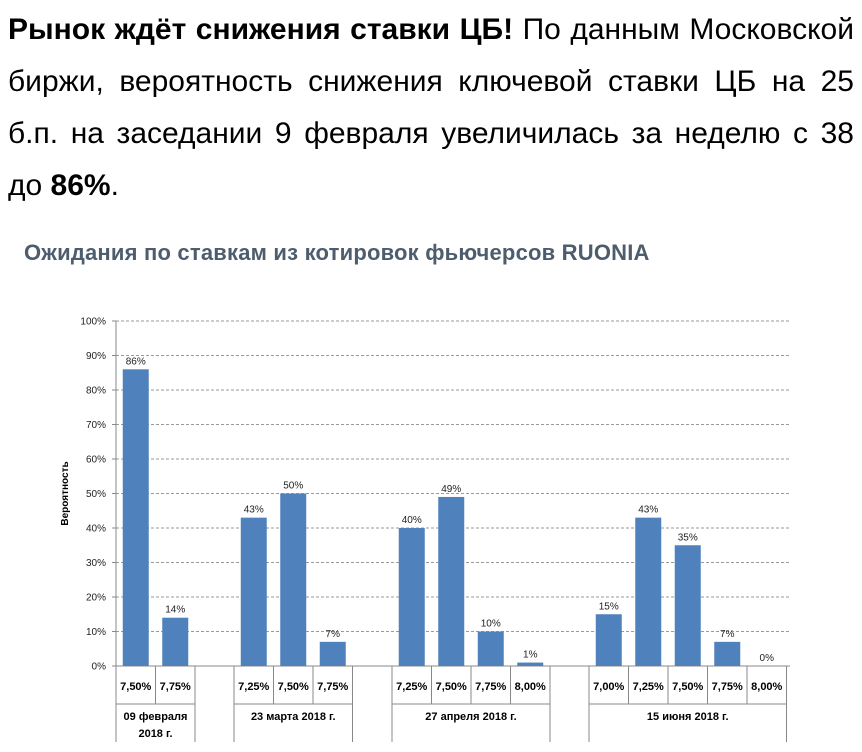 Image resolution: width=862 pixels, height=752 pixels. I want to click on y-tick-label: 50%, so click(96, 494).